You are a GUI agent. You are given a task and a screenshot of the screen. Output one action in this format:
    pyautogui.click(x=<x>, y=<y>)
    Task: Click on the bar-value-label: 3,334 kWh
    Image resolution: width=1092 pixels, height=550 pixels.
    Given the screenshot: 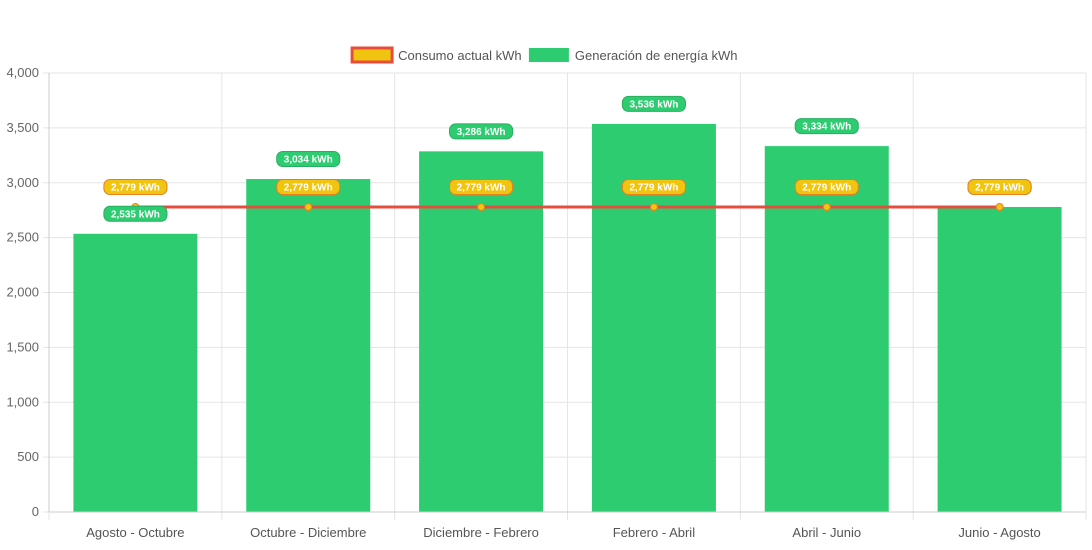 What is the action you would take?
    pyautogui.click(x=826, y=126)
    